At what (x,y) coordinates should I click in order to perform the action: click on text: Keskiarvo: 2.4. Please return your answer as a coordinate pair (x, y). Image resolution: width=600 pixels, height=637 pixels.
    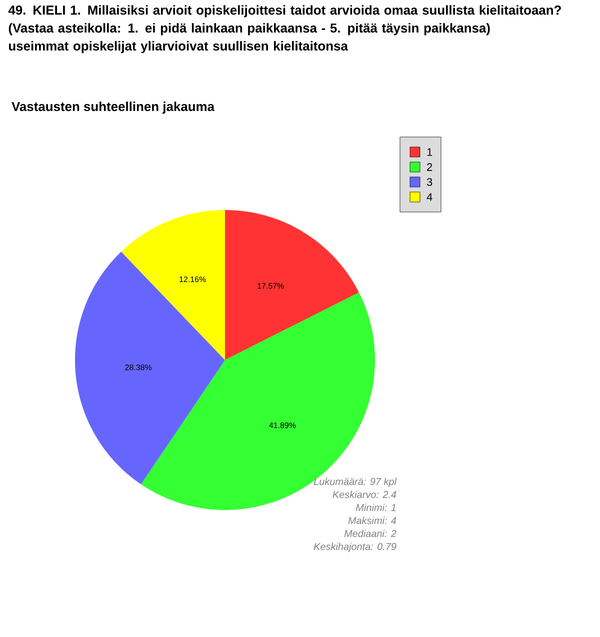
    Looking at the image, I should click on (364, 494).